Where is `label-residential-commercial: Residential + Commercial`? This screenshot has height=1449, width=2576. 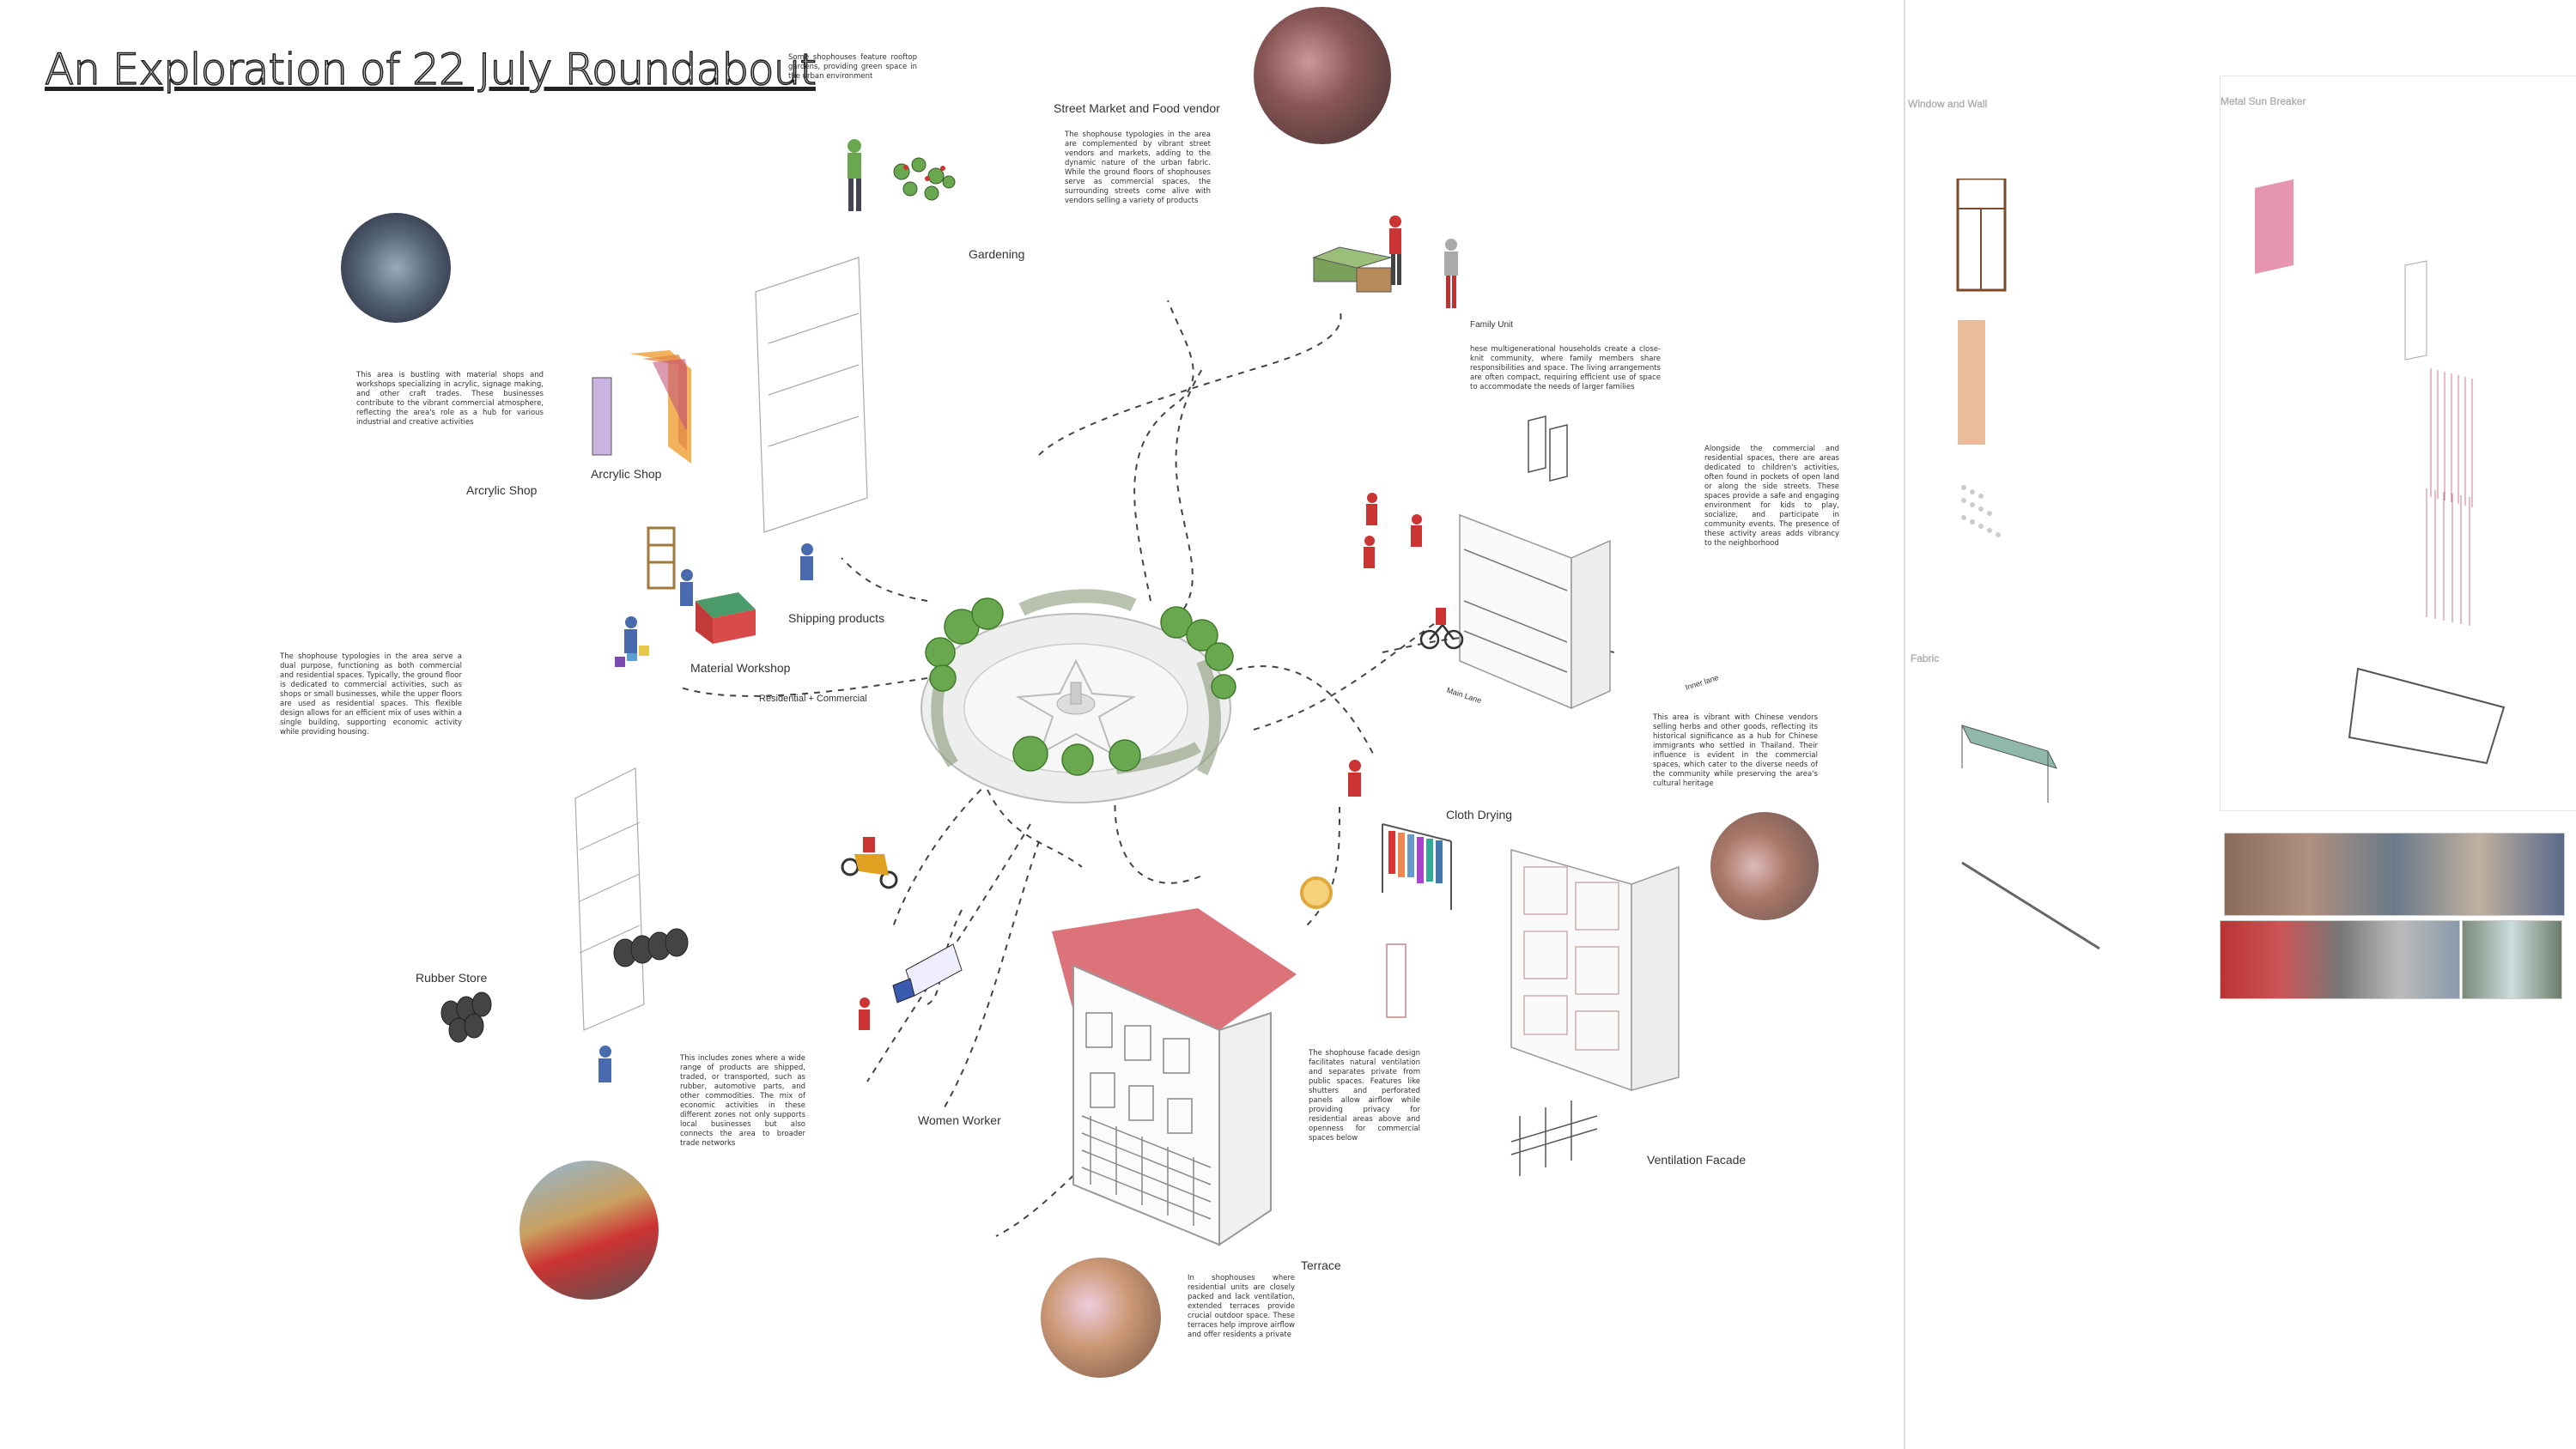 label-residential-commercial: Residential + Commercial is located at coordinates (813, 699).